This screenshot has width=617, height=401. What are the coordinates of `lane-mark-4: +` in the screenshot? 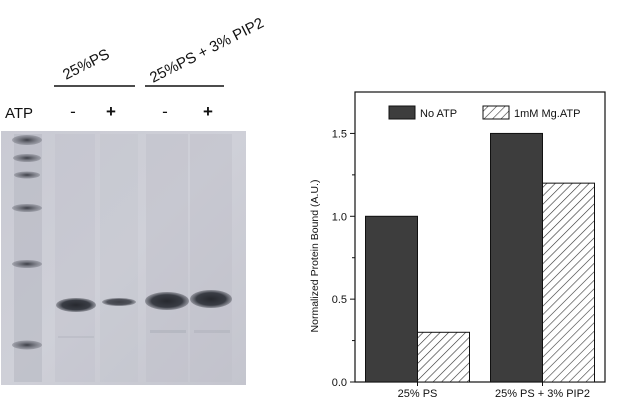 It's located at (208, 111).